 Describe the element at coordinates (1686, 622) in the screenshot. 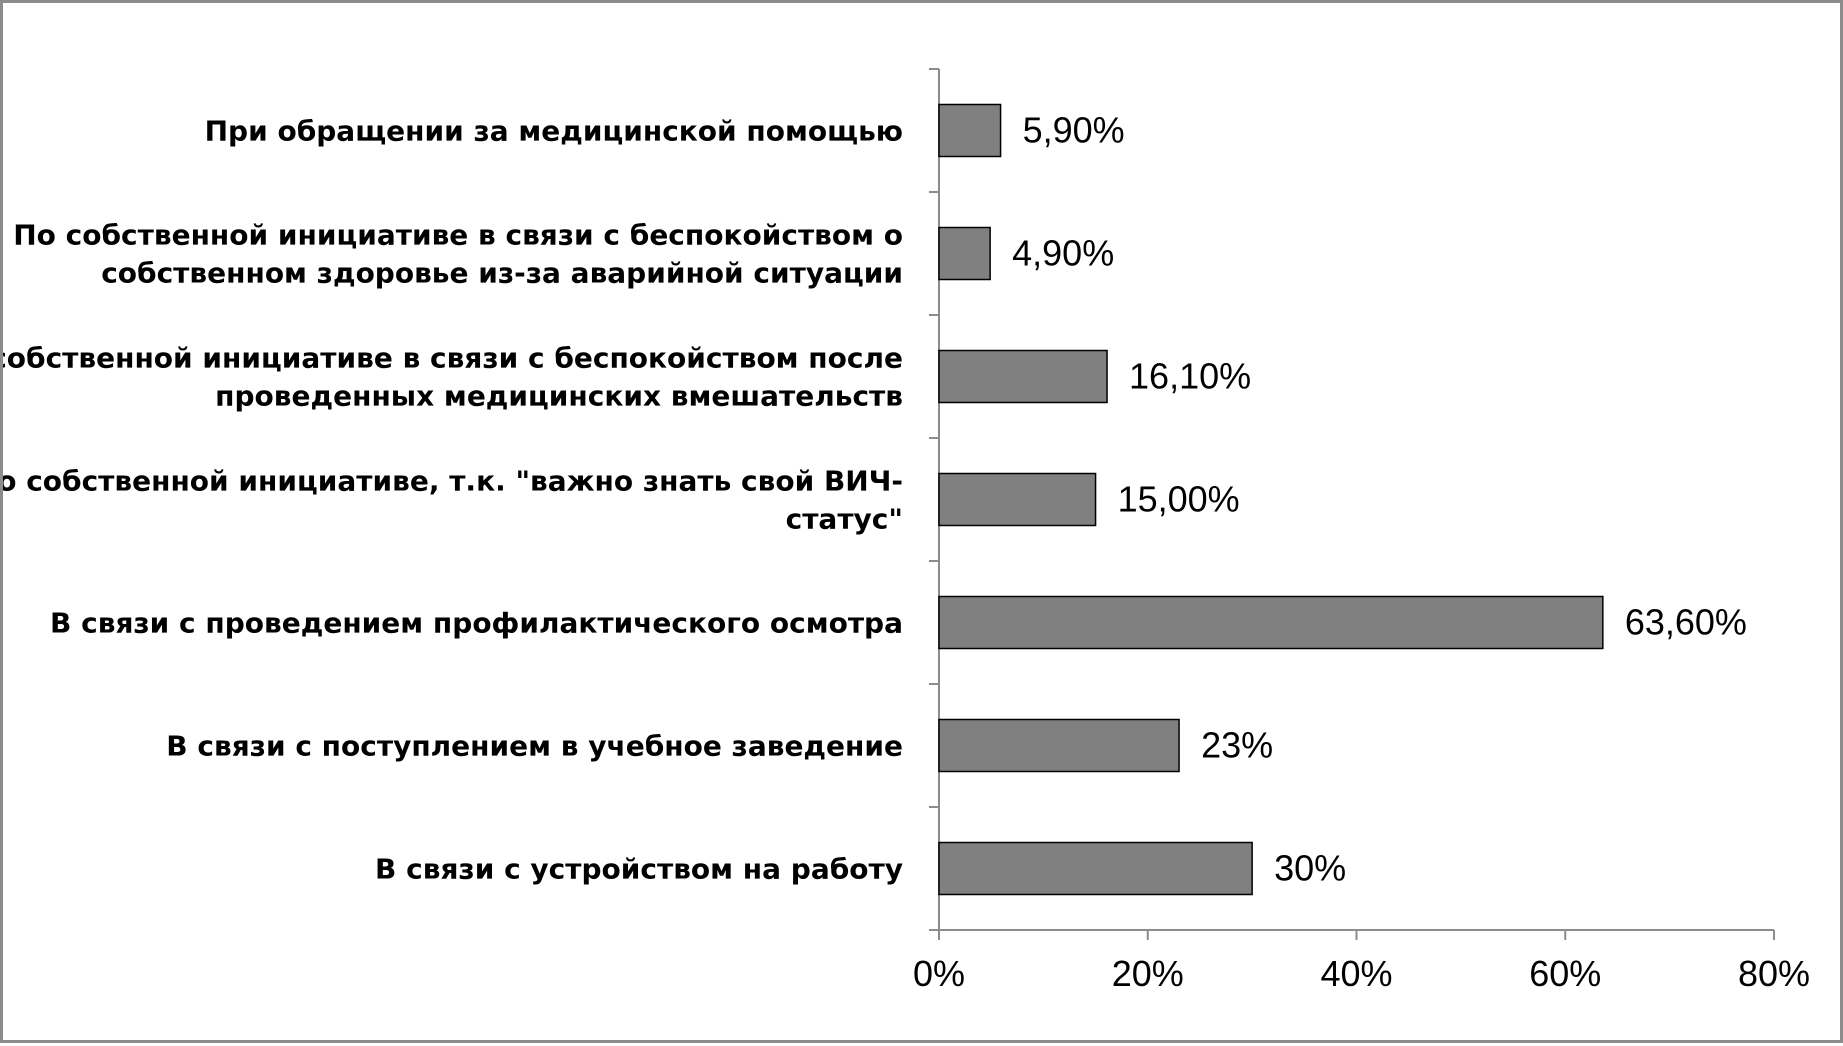

I see `data-label: 63,60%` at that location.